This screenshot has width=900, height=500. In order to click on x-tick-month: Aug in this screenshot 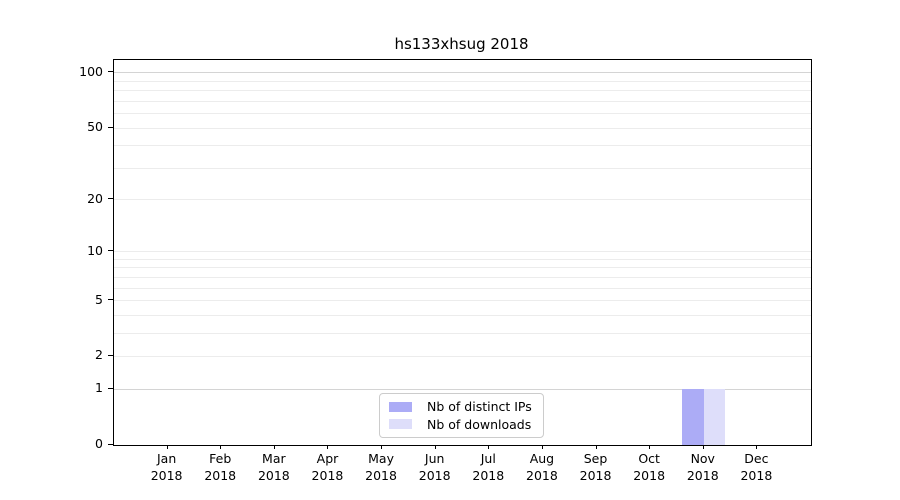, I will do `click(542, 458)`.